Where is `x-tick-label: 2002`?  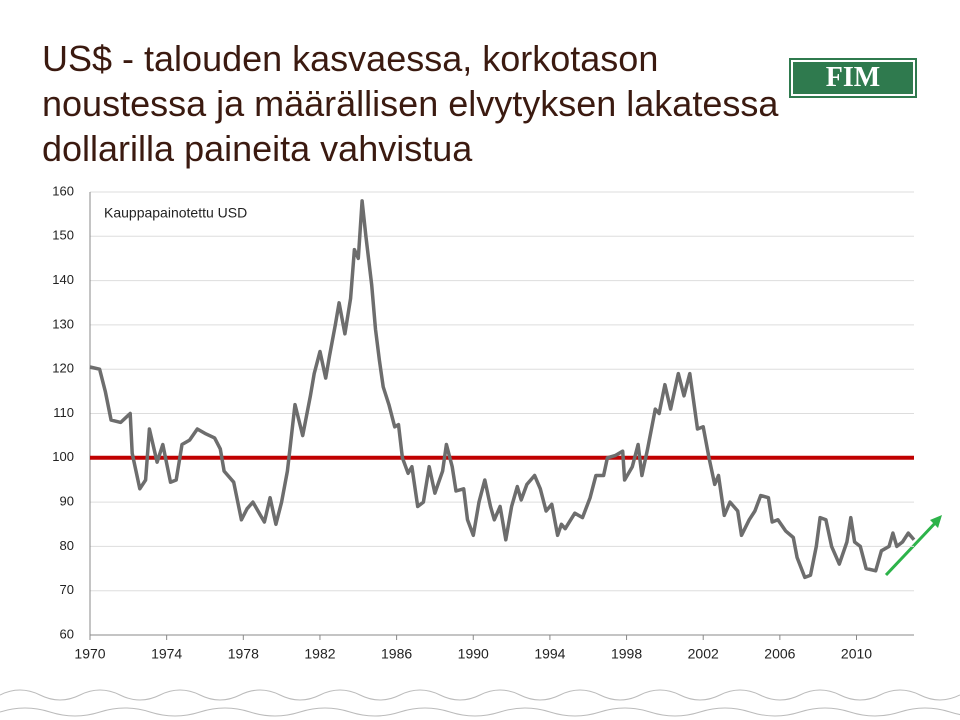
x-tick-label: 2002 is located at coordinates (703, 654).